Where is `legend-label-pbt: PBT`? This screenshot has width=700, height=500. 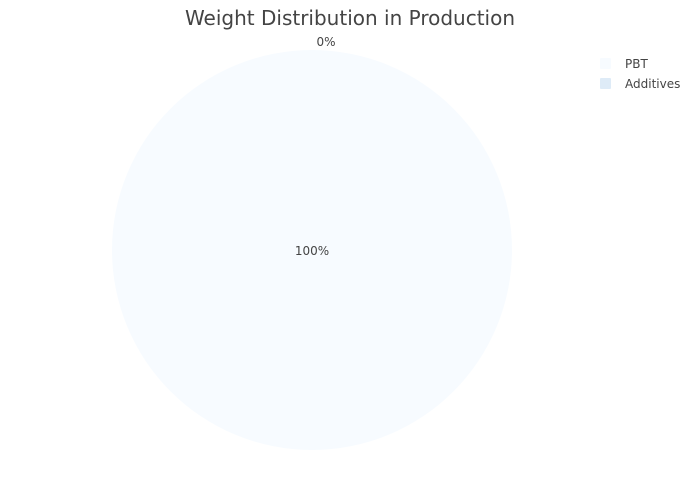
legend-label-pbt: PBT is located at coordinates (636, 64).